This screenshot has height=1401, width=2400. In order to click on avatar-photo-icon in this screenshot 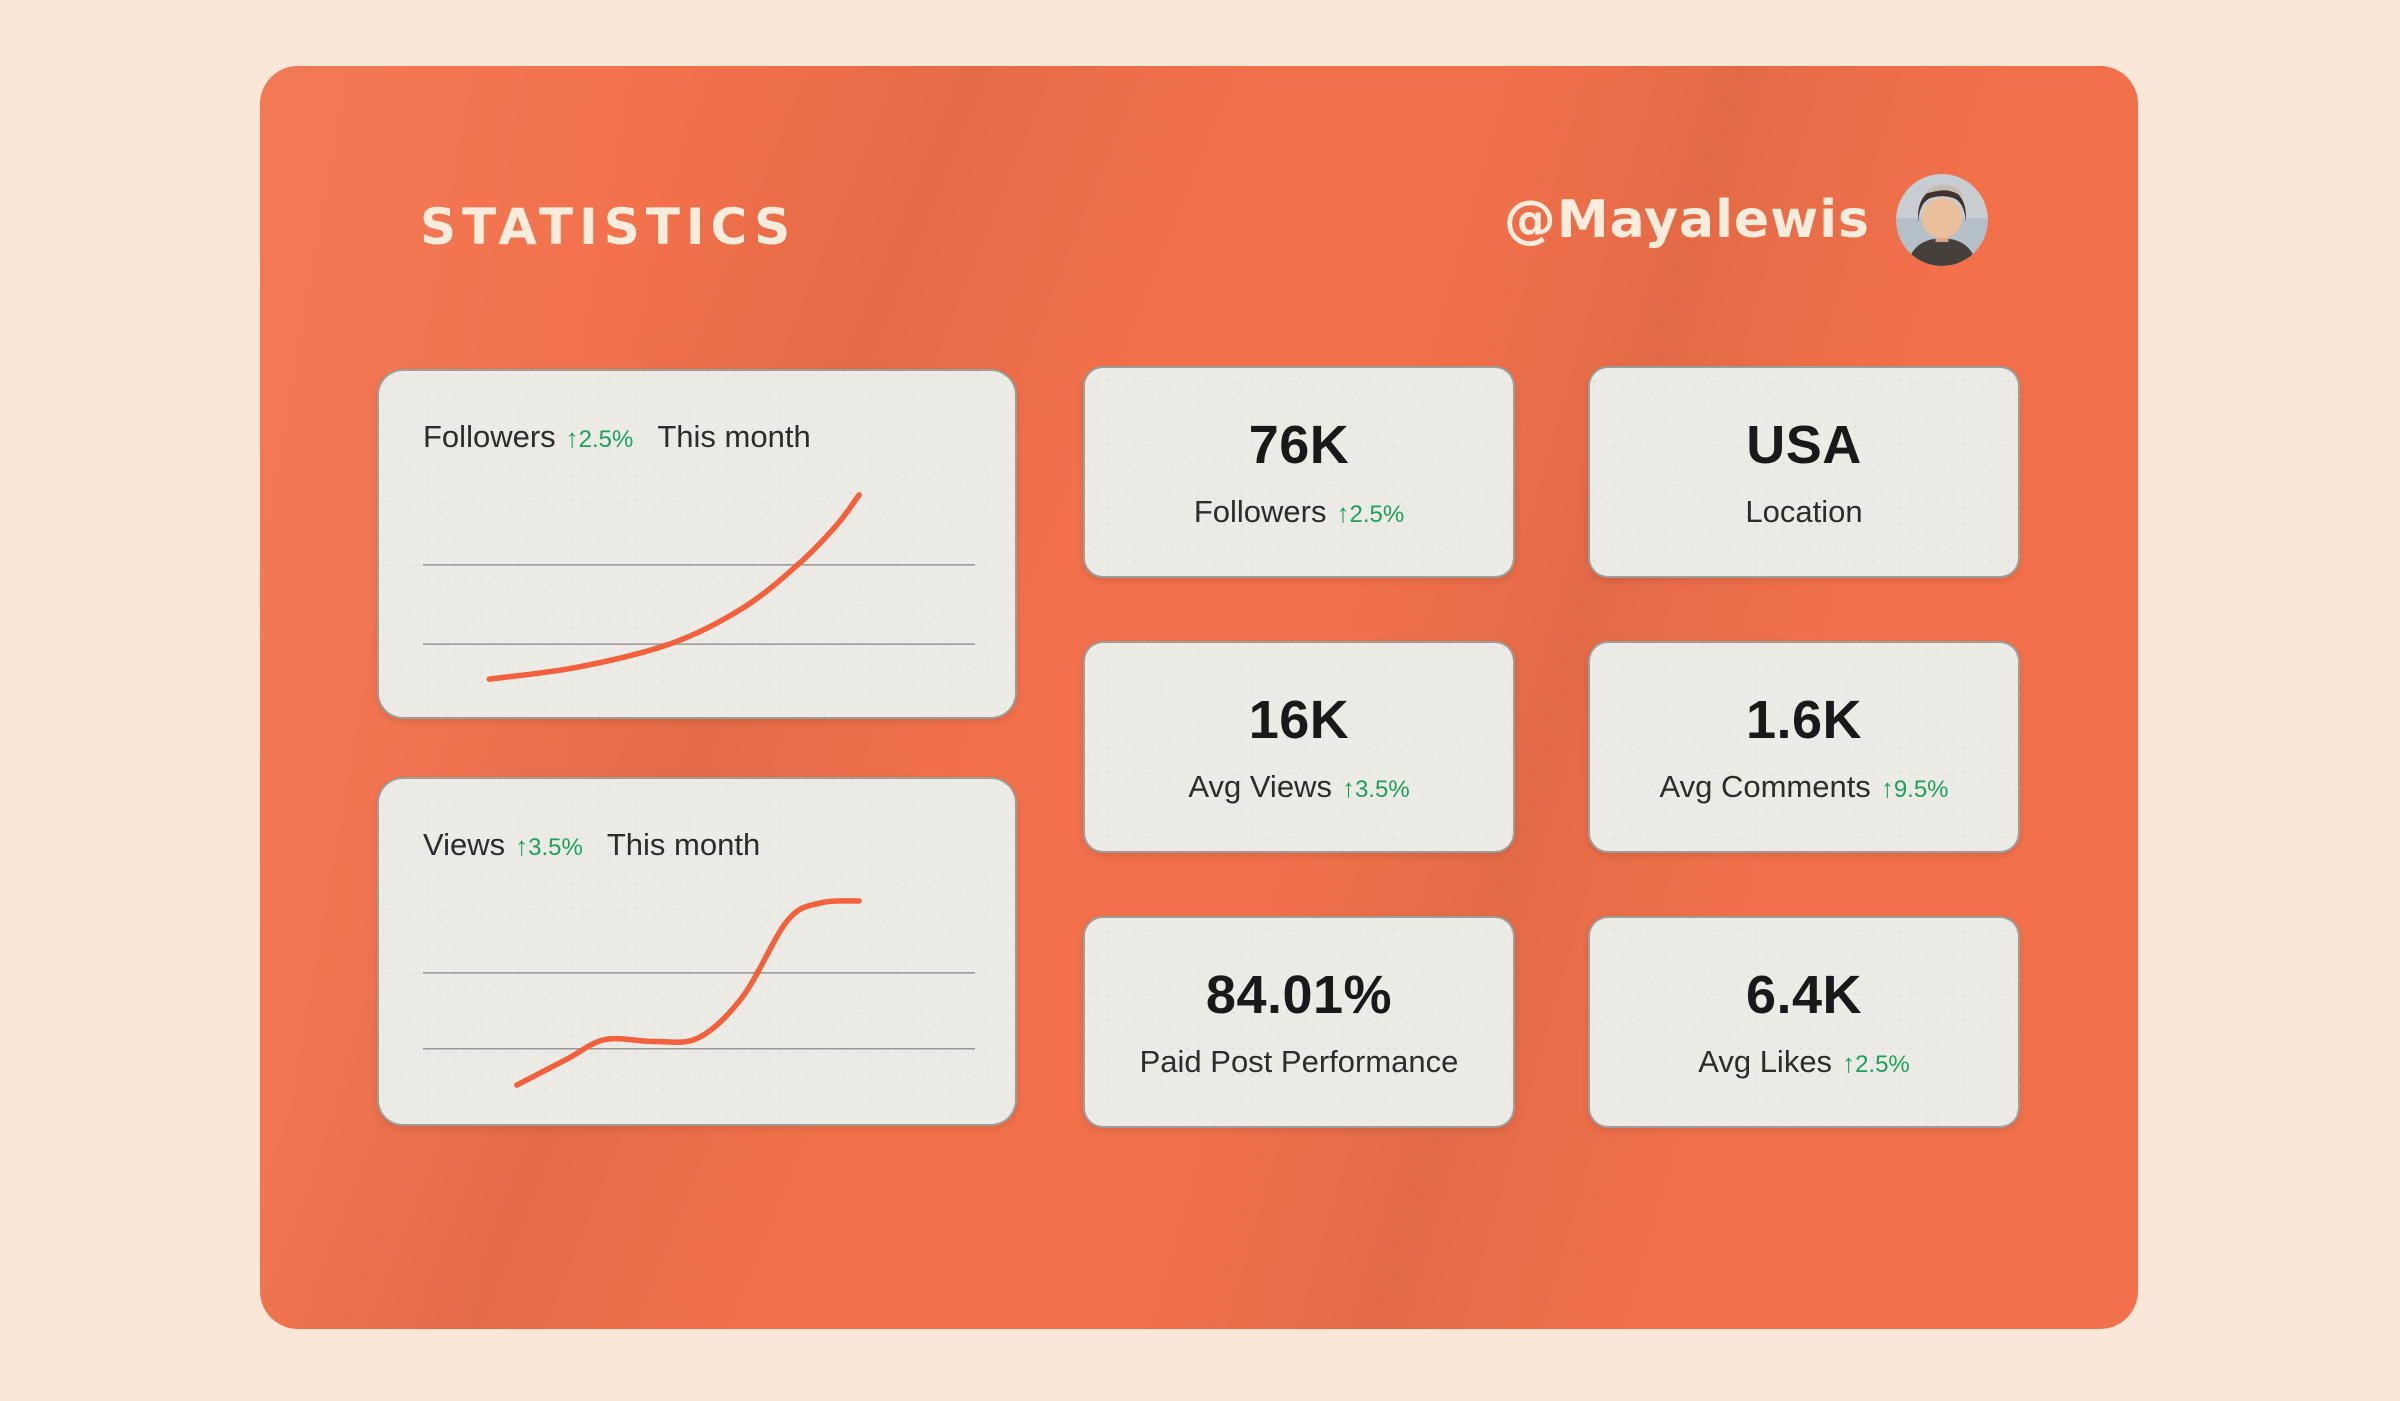, I will do `click(1942, 220)`.